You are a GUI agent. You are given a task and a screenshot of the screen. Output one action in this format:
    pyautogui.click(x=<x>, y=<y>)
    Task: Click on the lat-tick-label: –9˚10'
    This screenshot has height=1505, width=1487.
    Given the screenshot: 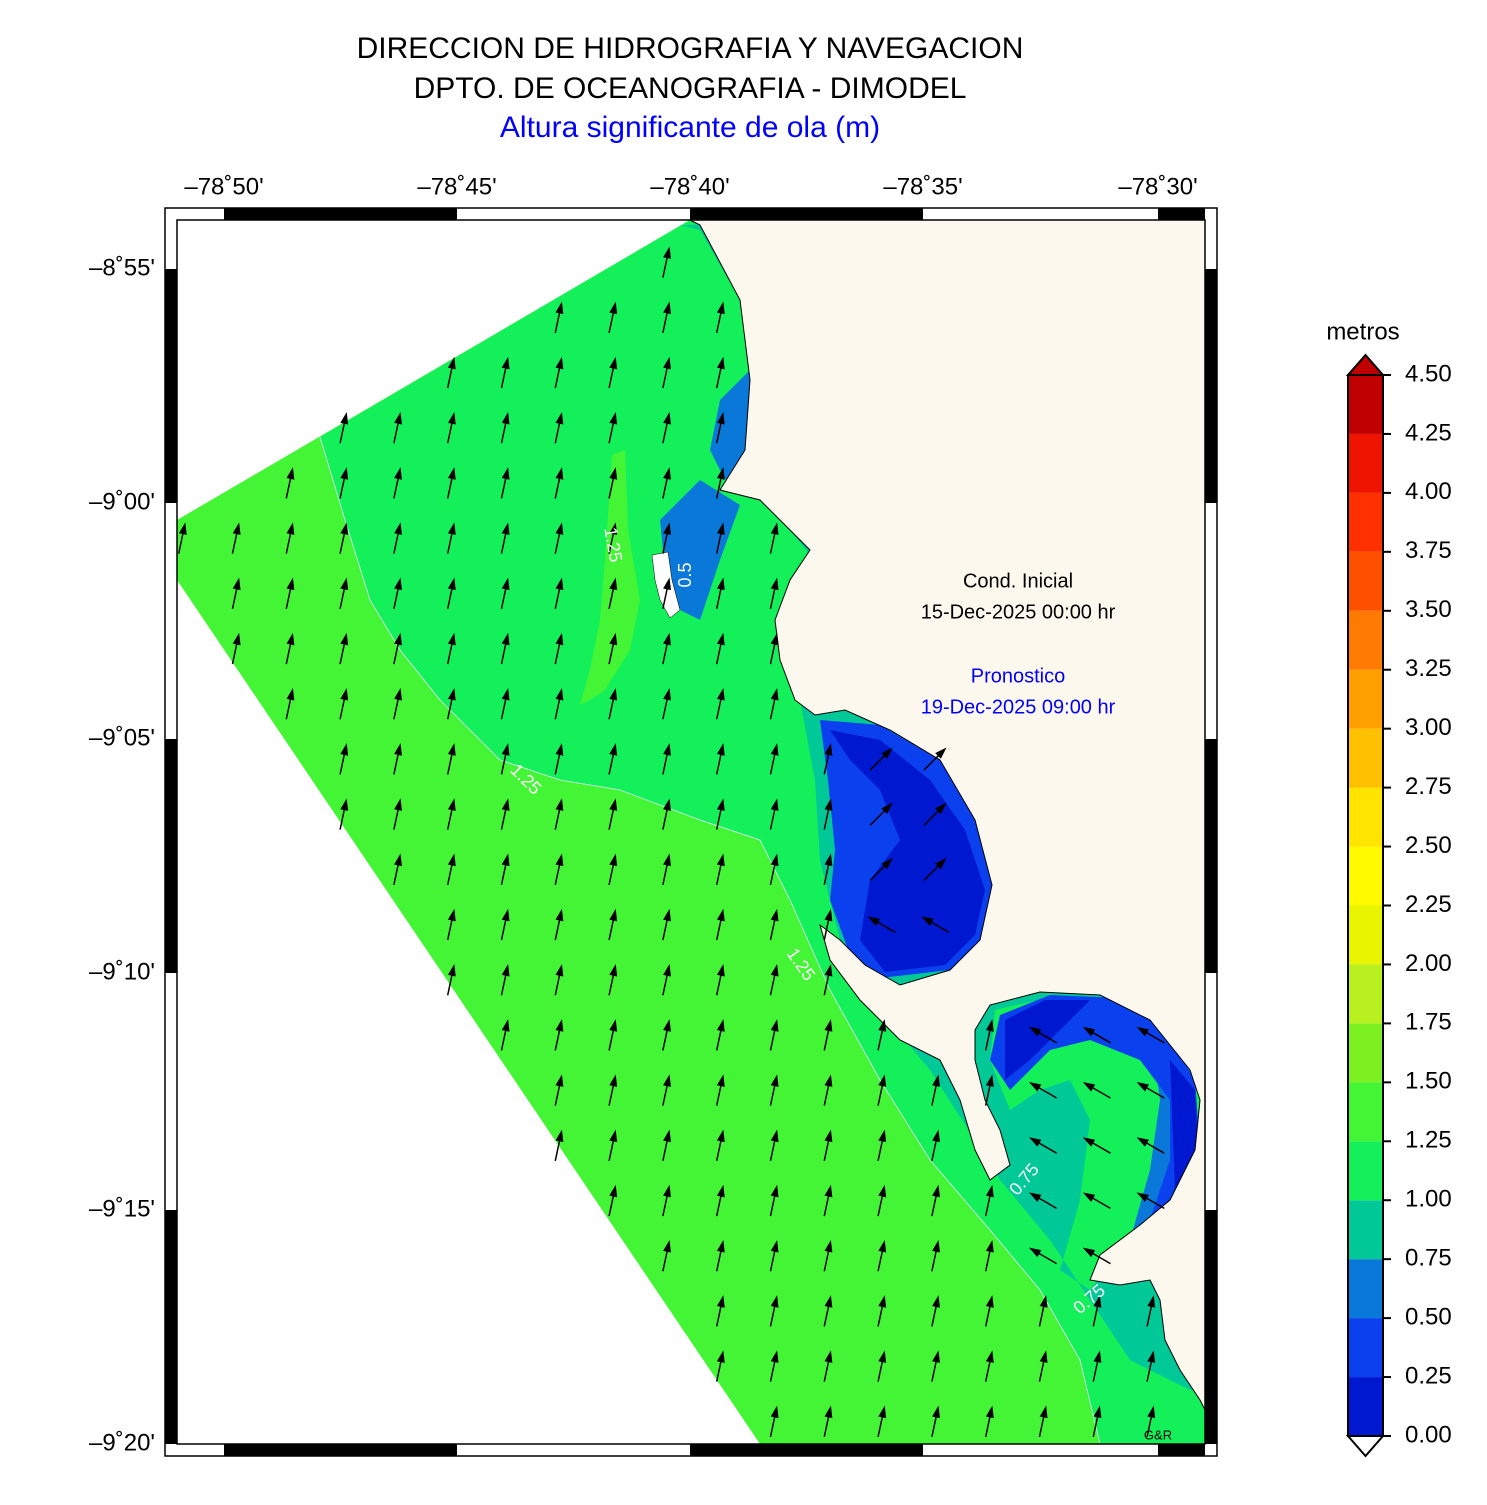 What is the action you would take?
    pyautogui.click(x=122, y=971)
    